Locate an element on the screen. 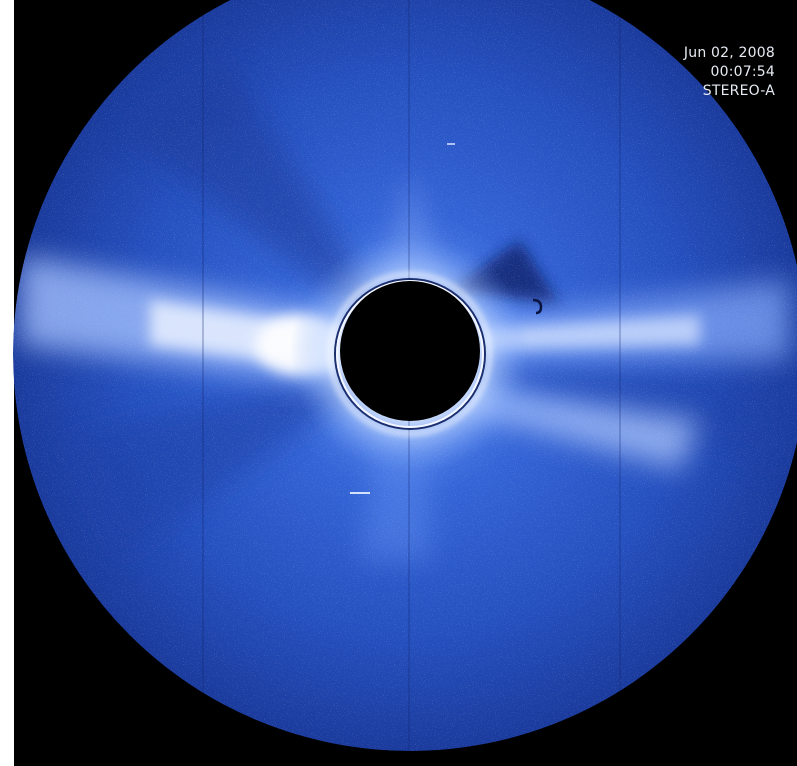 This screenshot has width=797, height=766. occulter-ring-outer is located at coordinates (410, 354).